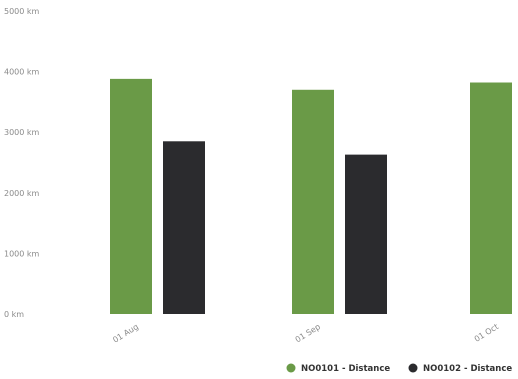 The height and width of the screenshot is (379, 518). What do you see at coordinates (22, 132) in the screenshot?
I see `y-tick-label: 3000 km` at bounding box center [22, 132].